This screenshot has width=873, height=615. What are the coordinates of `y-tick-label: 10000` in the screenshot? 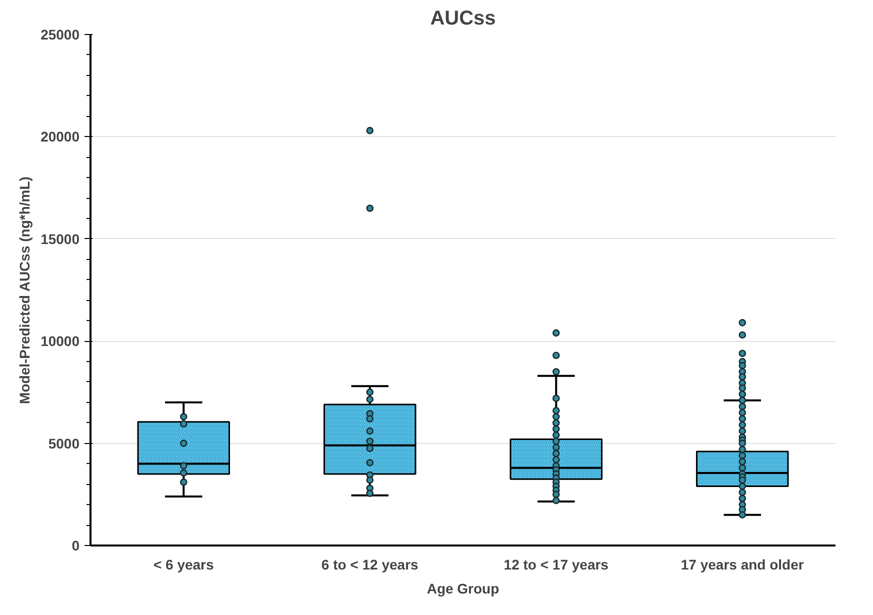 It's located at (60, 341).